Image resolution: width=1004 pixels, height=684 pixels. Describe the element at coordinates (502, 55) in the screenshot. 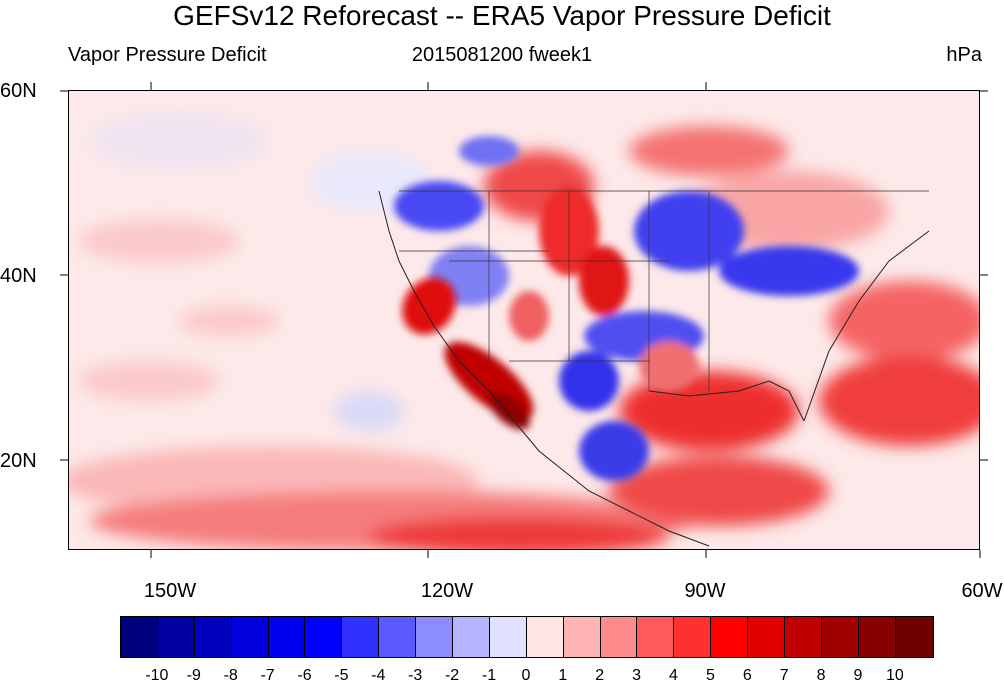

I see `date-label: 2015081200 fweek1` at that location.